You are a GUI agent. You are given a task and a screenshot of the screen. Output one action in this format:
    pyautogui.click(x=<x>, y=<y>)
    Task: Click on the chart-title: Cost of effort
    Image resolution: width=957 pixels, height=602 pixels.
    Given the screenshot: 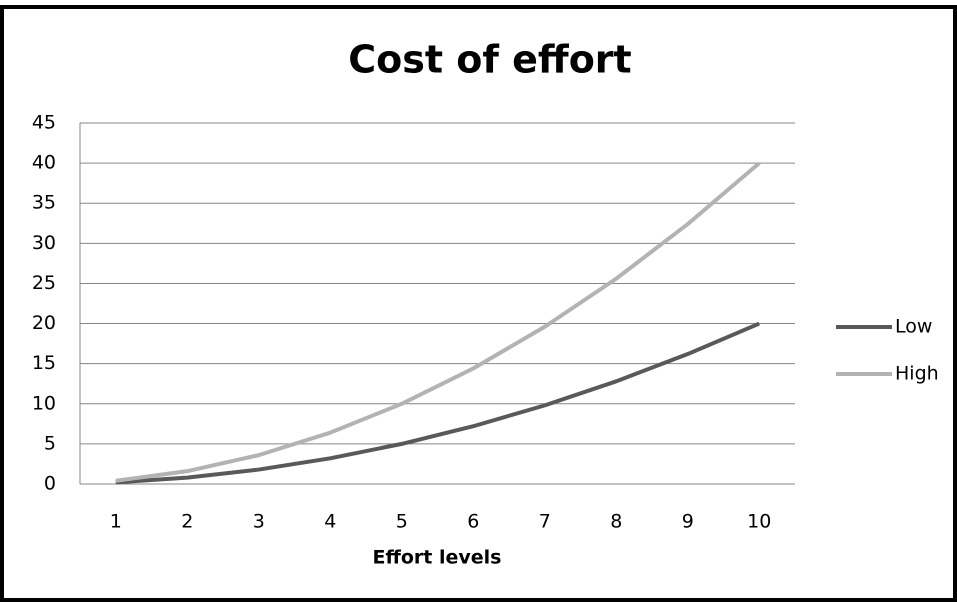 What is the action you would take?
    pyautogui.click(x=489, y=60)
    